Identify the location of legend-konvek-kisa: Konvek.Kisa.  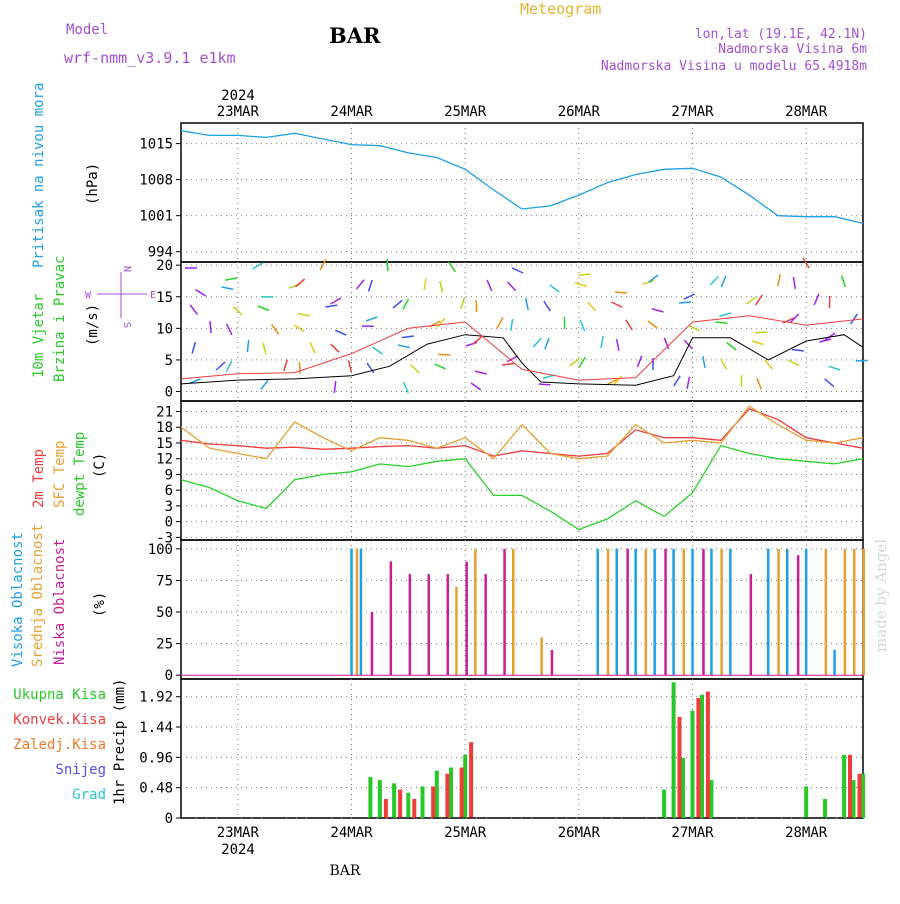
(59, 720).